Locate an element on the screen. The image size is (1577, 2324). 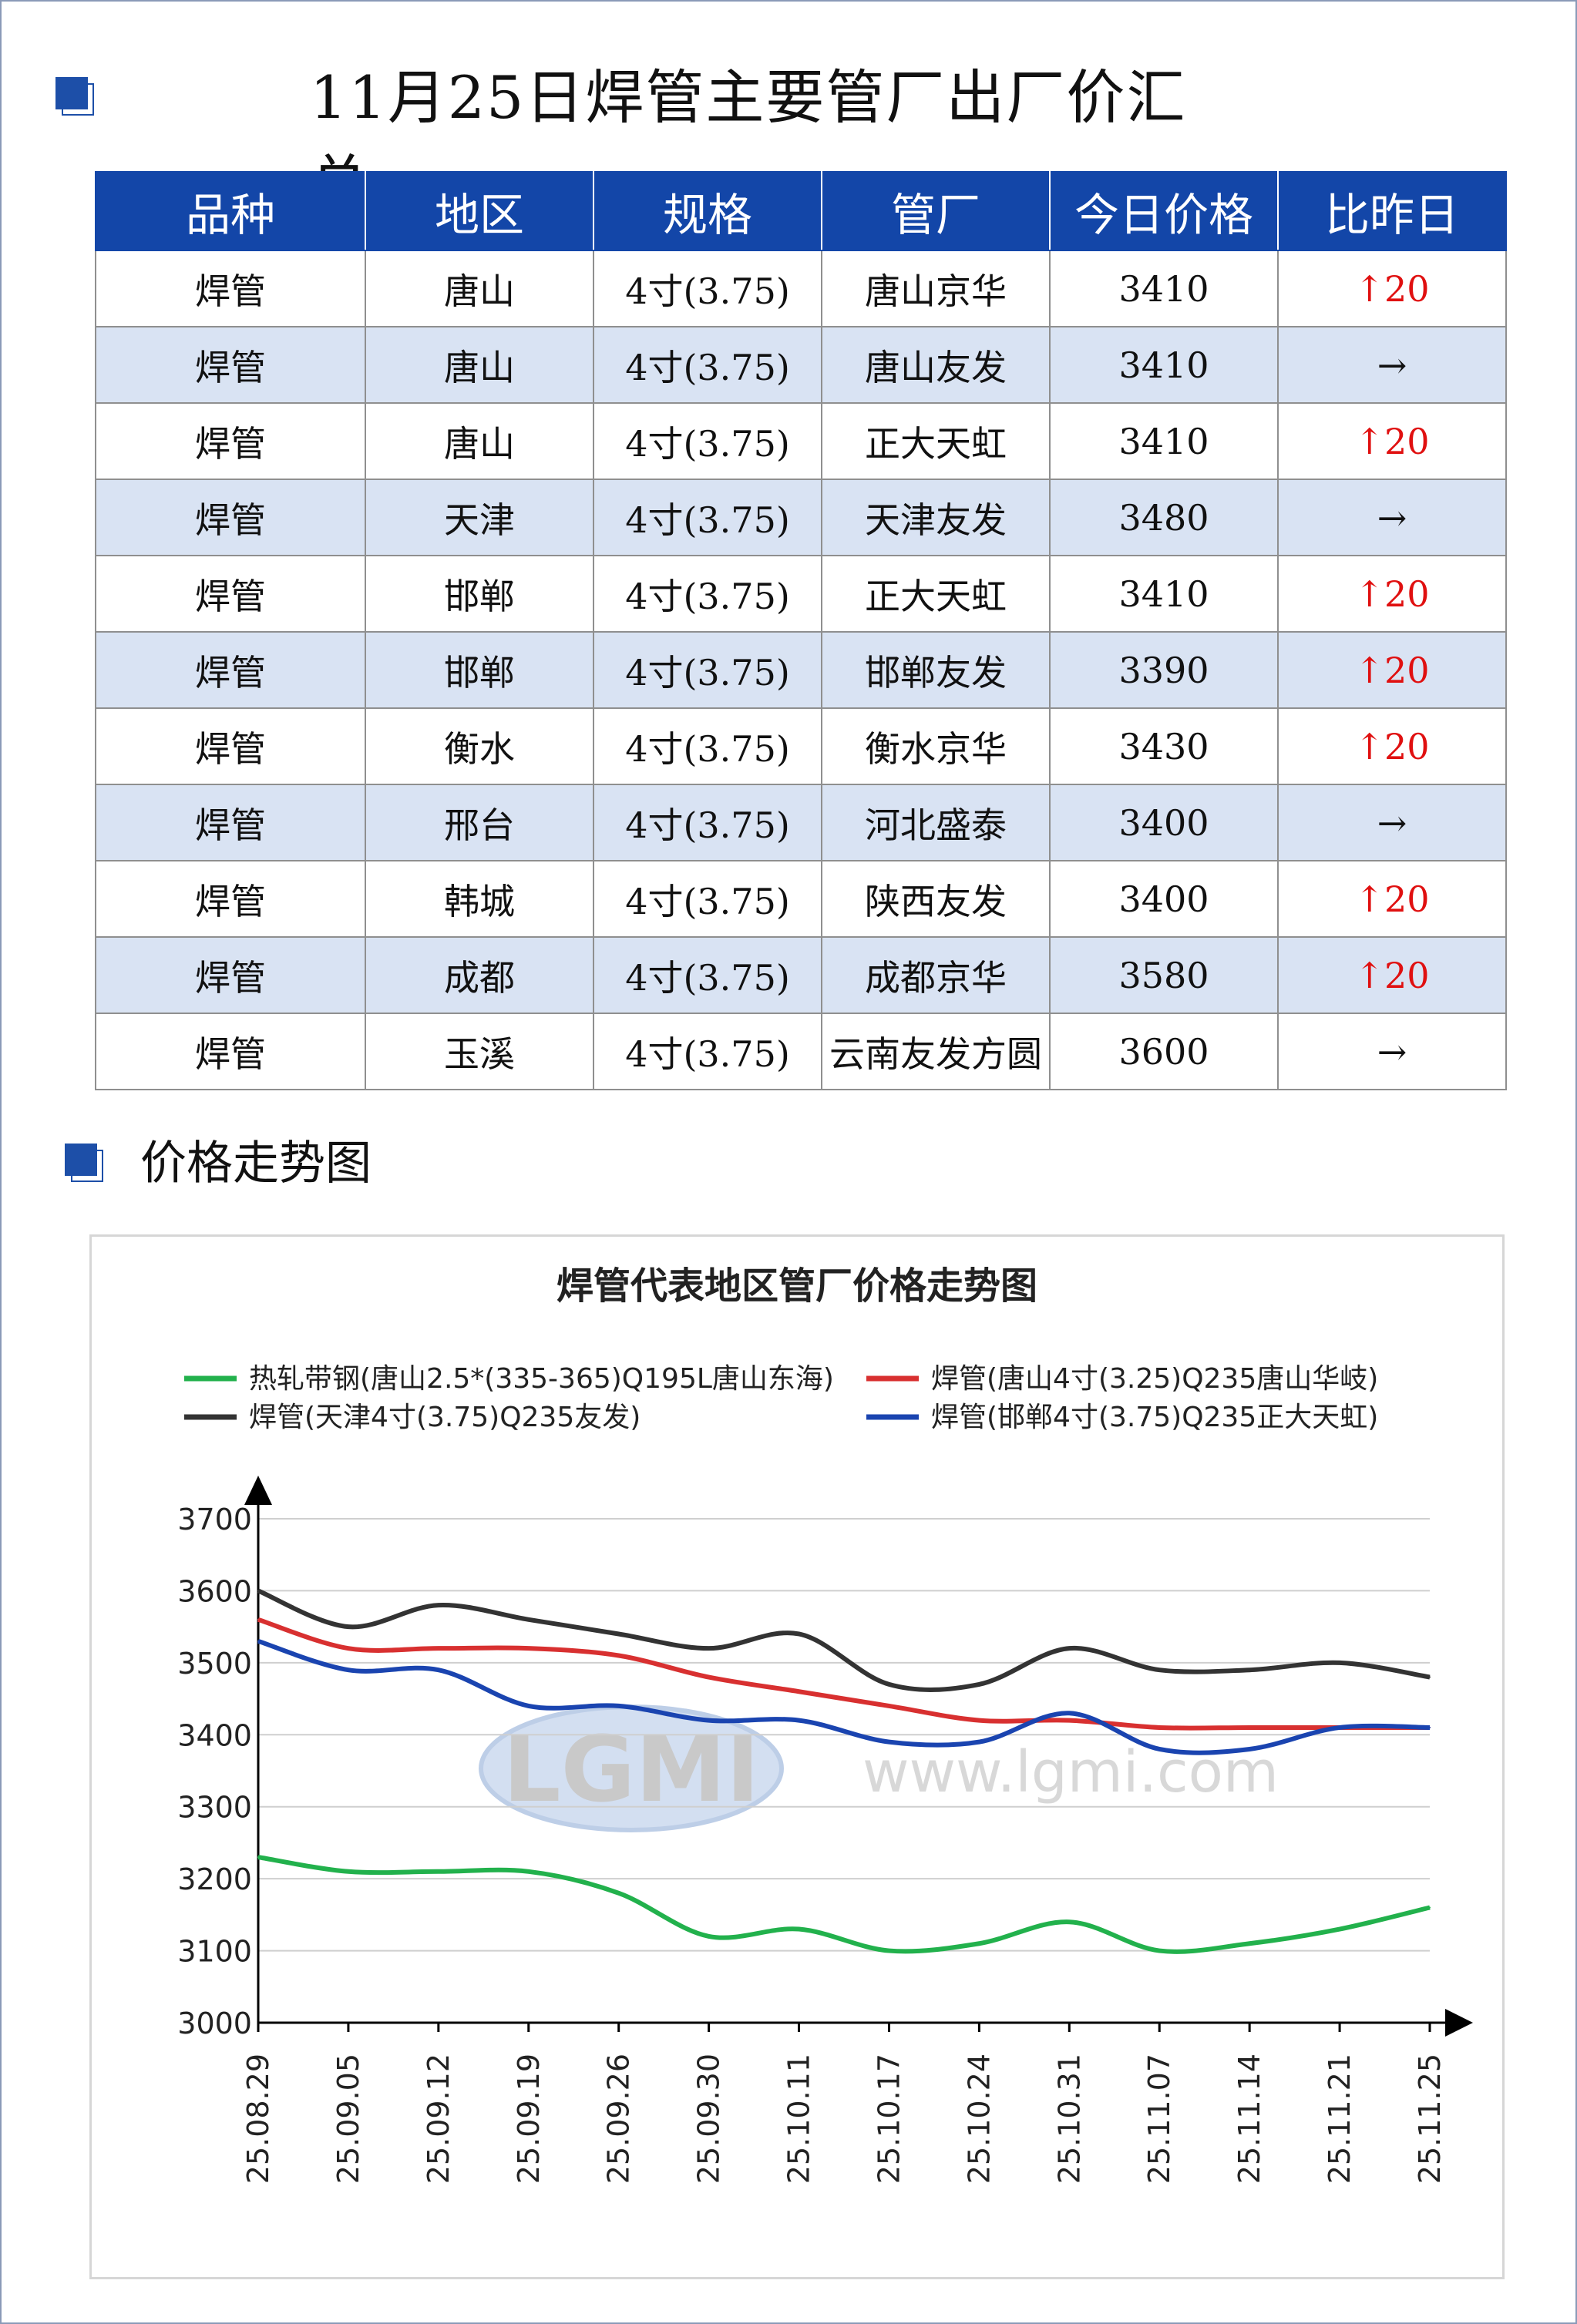
cell-region: 衡水 is located at coordinates (479, 746).